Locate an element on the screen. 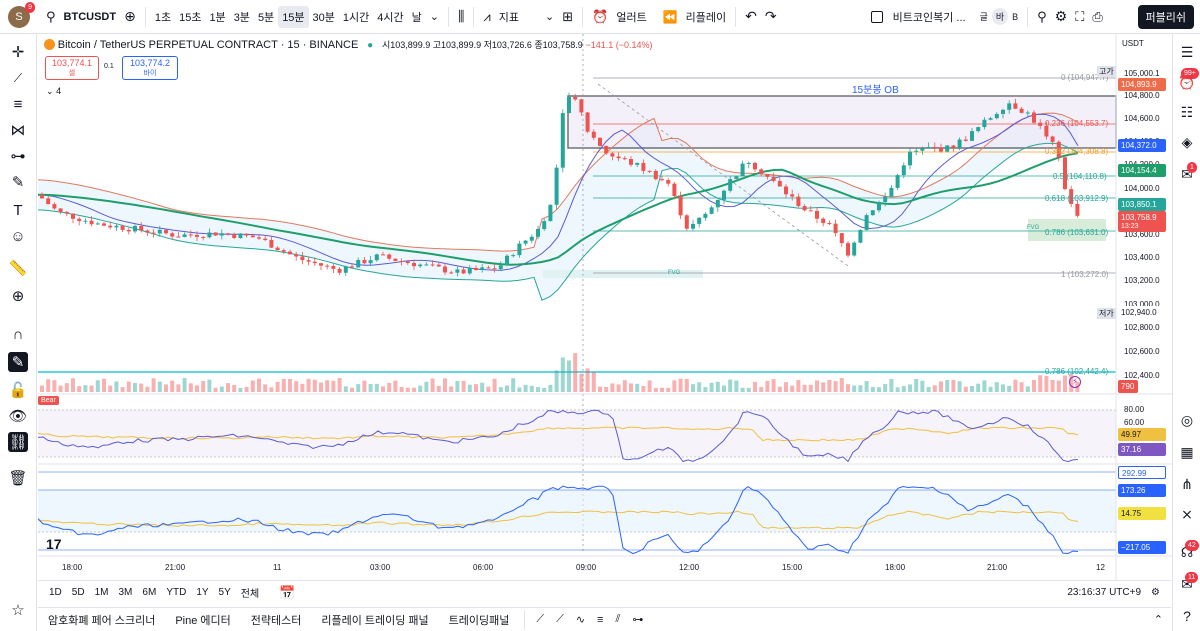 The image size is (1200, 631). interval-dropdown-icon: ⌄ is located at coordinates (434, 17).